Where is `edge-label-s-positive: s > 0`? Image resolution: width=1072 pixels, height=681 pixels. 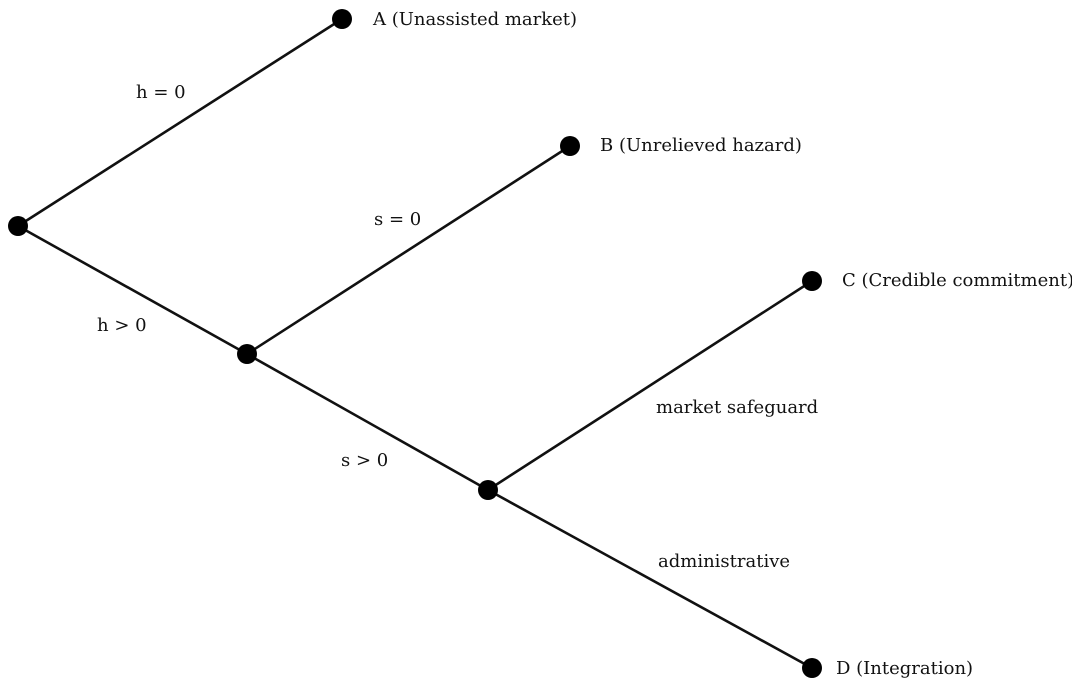
edge-label-s-positive: s > 0 is located at coordinates (364, 460).